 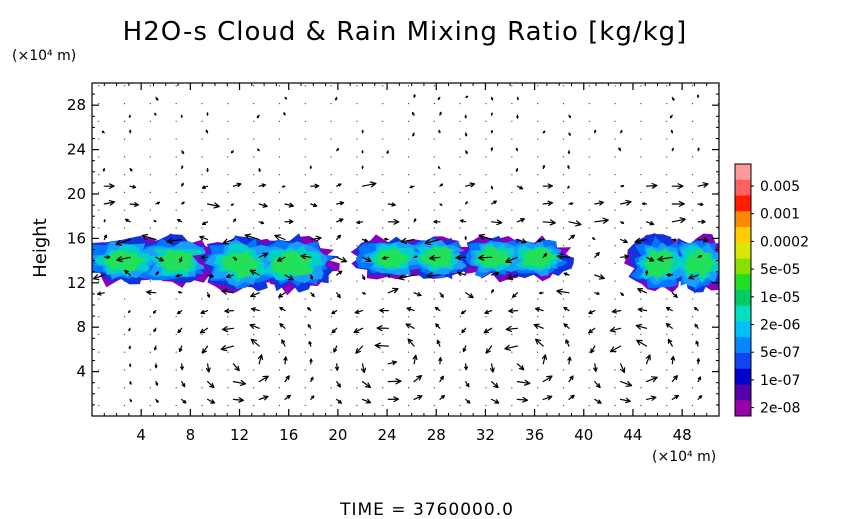 What do you see at coordinates (191, 435) in the screenshot?
I see `x-tick-label: 8` at bounding box center [191, 435].